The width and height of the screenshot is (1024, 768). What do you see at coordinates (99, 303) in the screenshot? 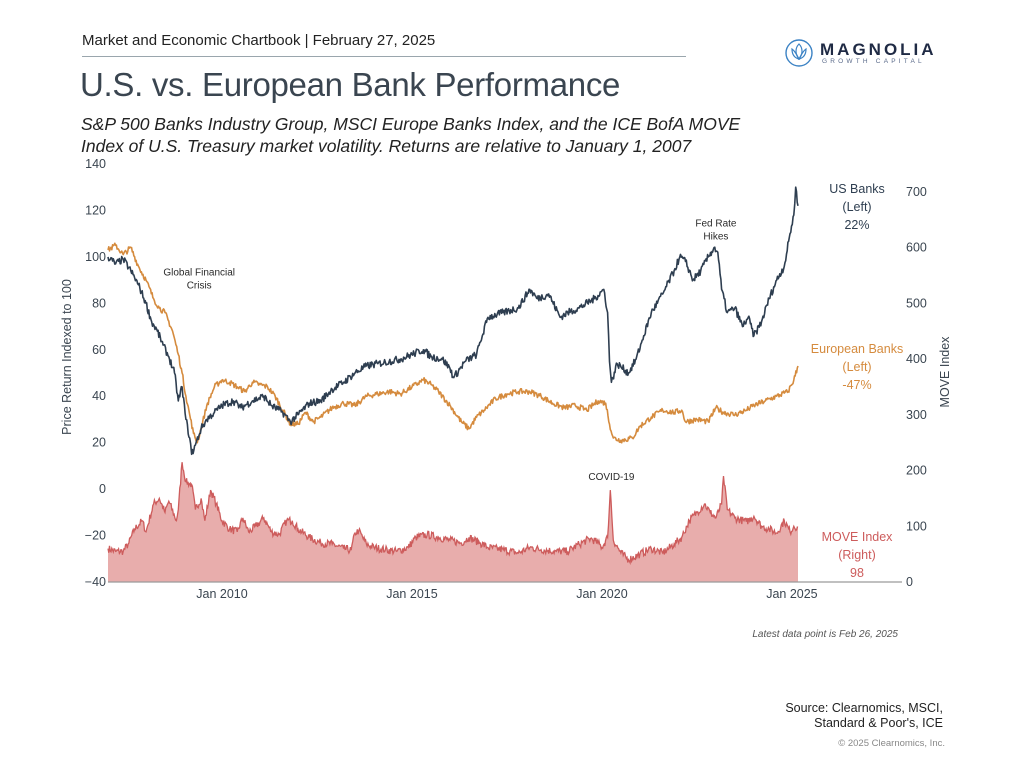
I see `left-tick-label: 80` at bounding box center [99, 303].